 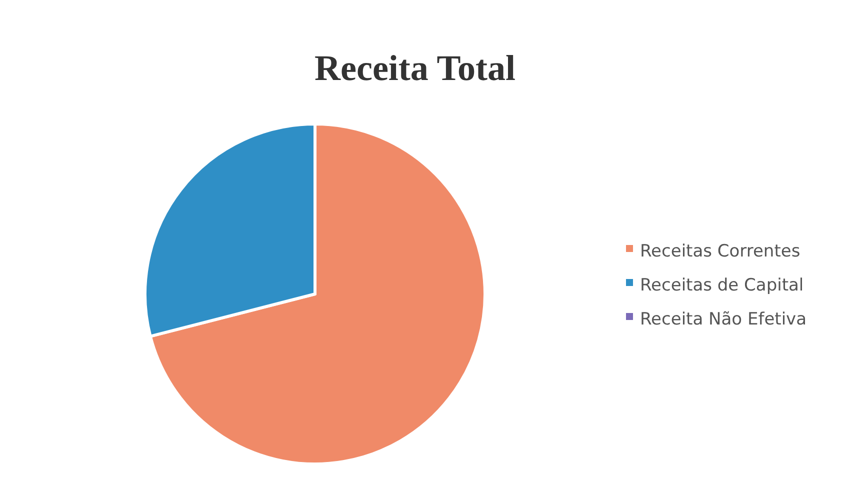 What do you see at coordinates (720, 252) in the screenshot?
I see `legend-label: Receitas Correntes` at bounding box center [720, 252].